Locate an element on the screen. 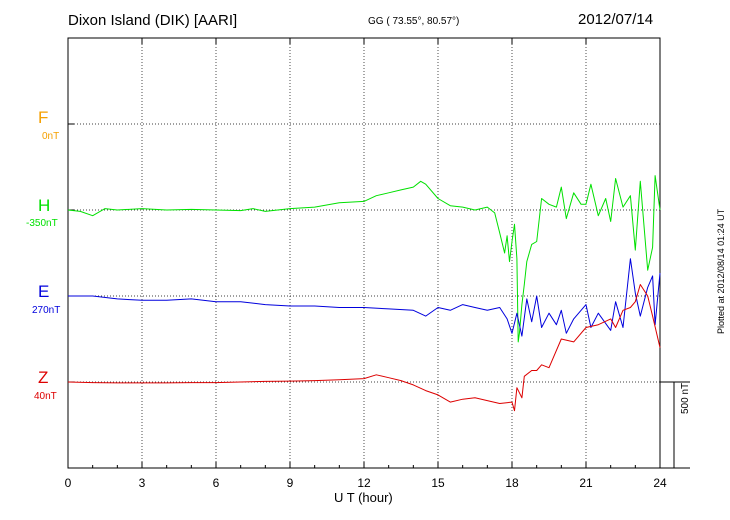 The width and height of the screenshot is (730, 520). x-tick-label: 0 is located at coordinates (68, 483).